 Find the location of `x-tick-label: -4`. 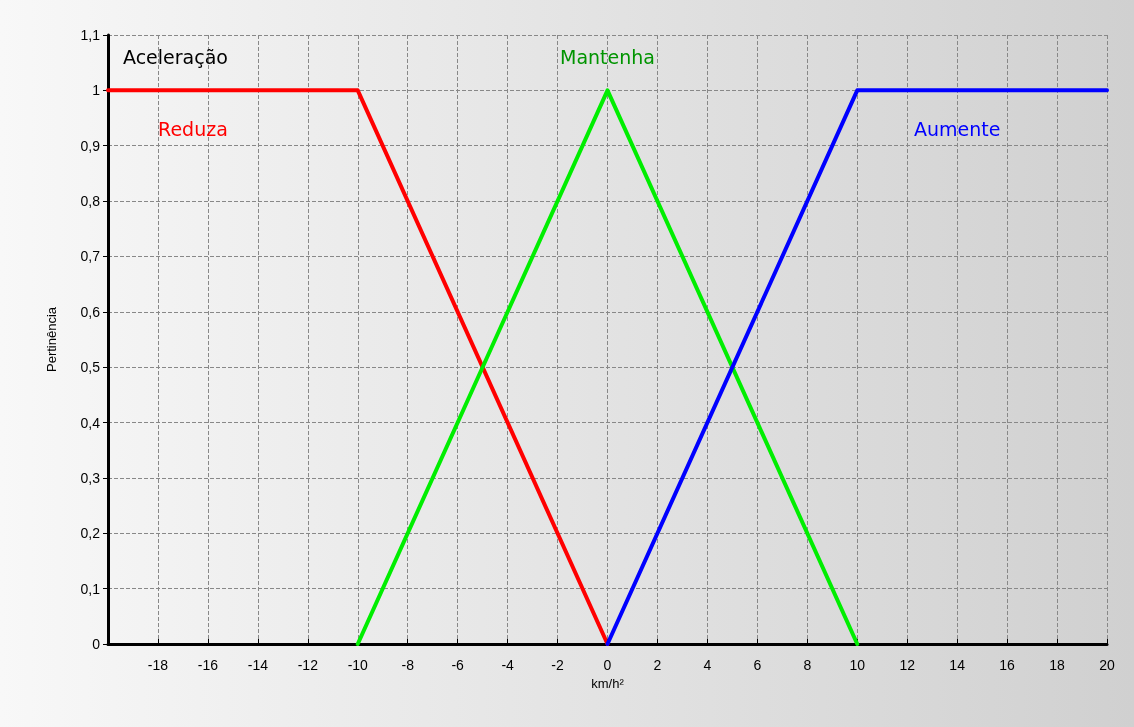

x-tick-label: -4 is located at coordinates (508, 665).